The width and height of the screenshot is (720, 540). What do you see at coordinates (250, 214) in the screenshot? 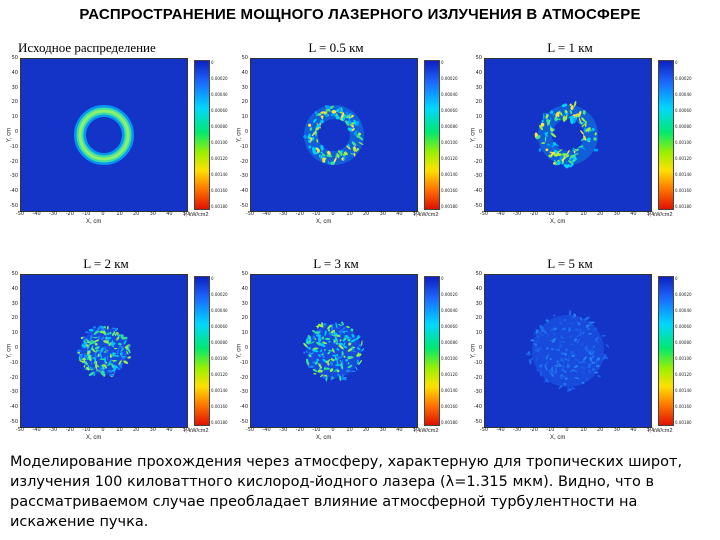
I see `x-tick: -50` at bounding box center [250, 214].